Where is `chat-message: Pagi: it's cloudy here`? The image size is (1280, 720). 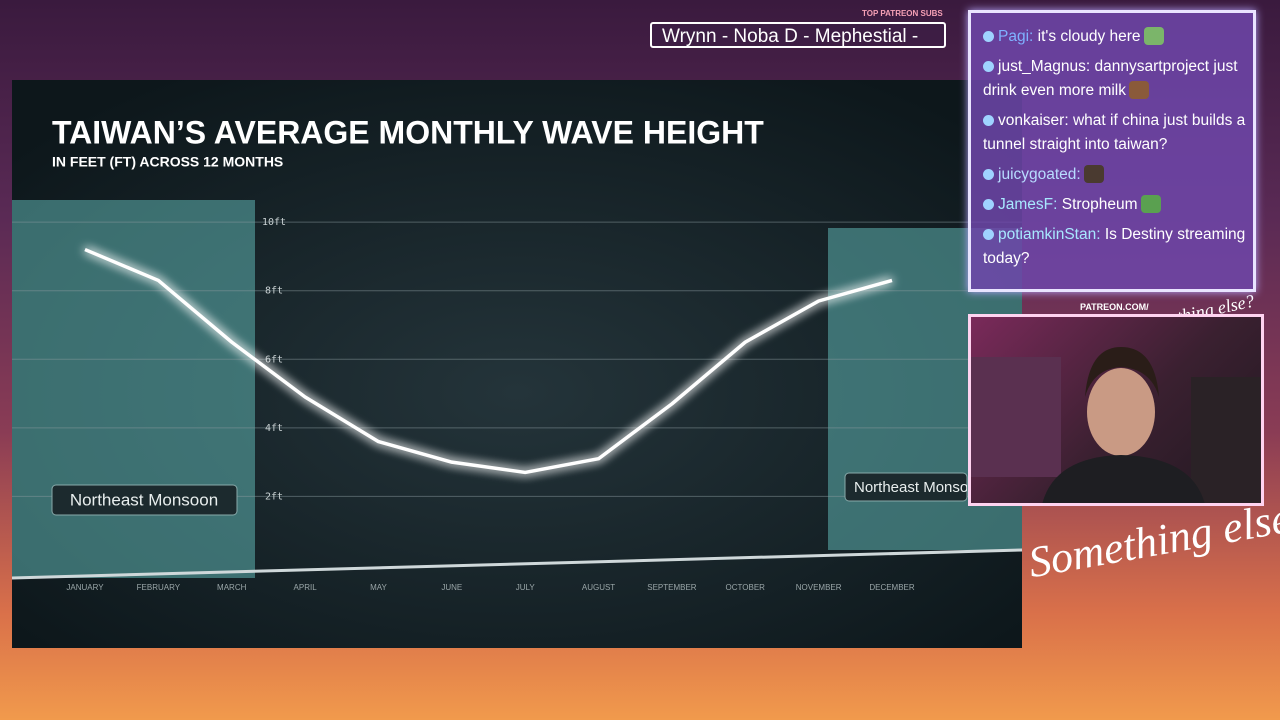 chat-message: Pagi: it's cloudy here is located at coordinates (1118, 37).